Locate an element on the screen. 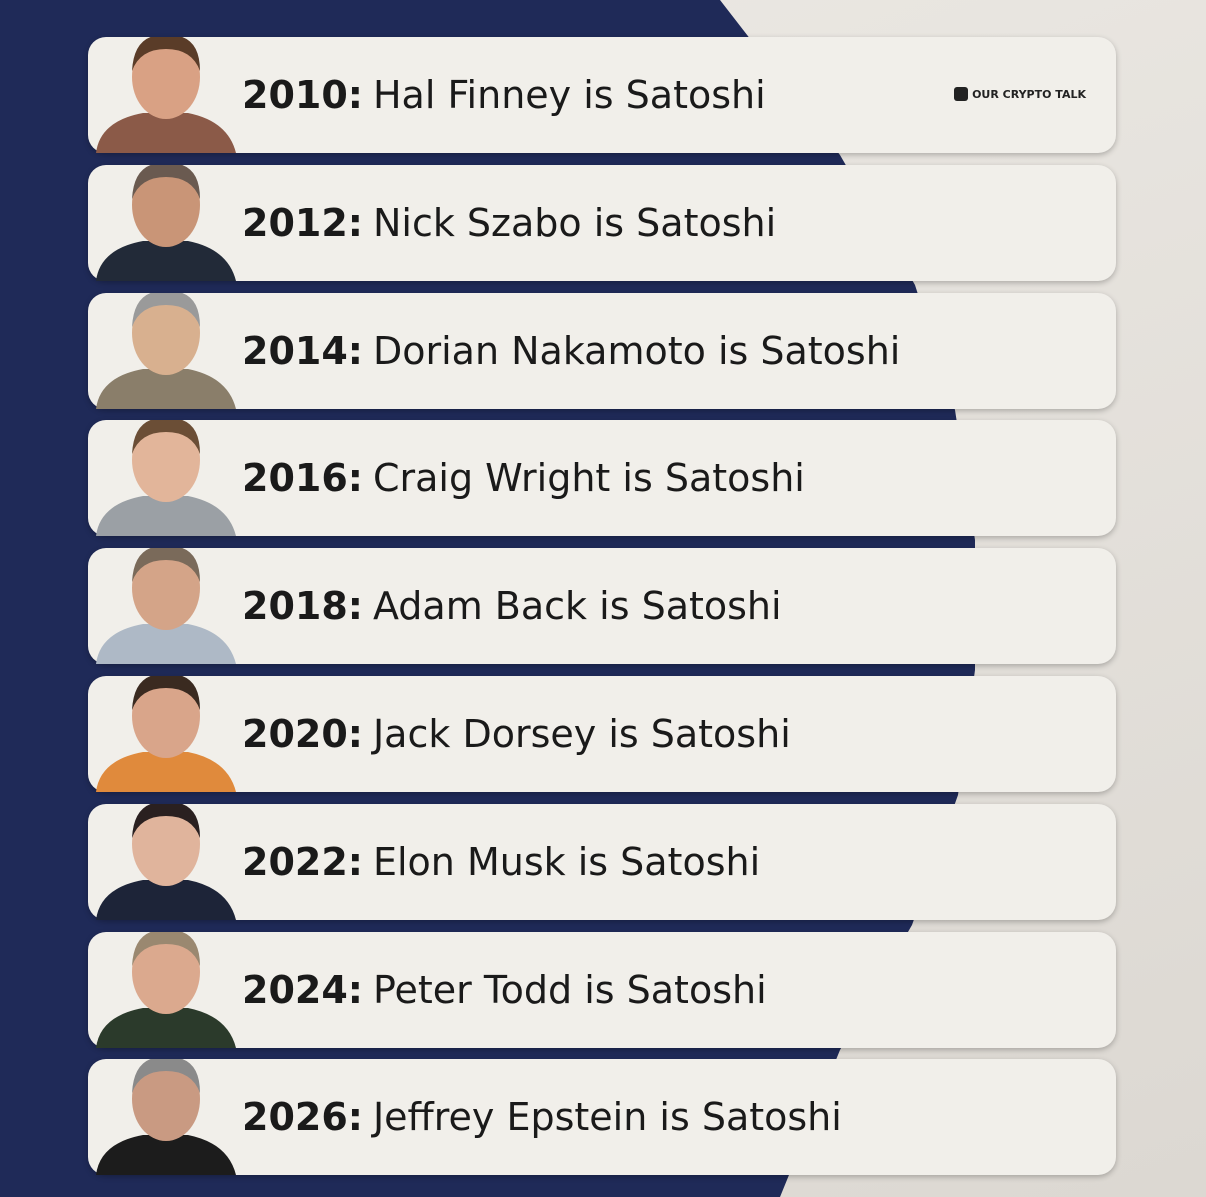  caption: 2024: Peter Todd is Satoshi is located at coordinates (504, 990).